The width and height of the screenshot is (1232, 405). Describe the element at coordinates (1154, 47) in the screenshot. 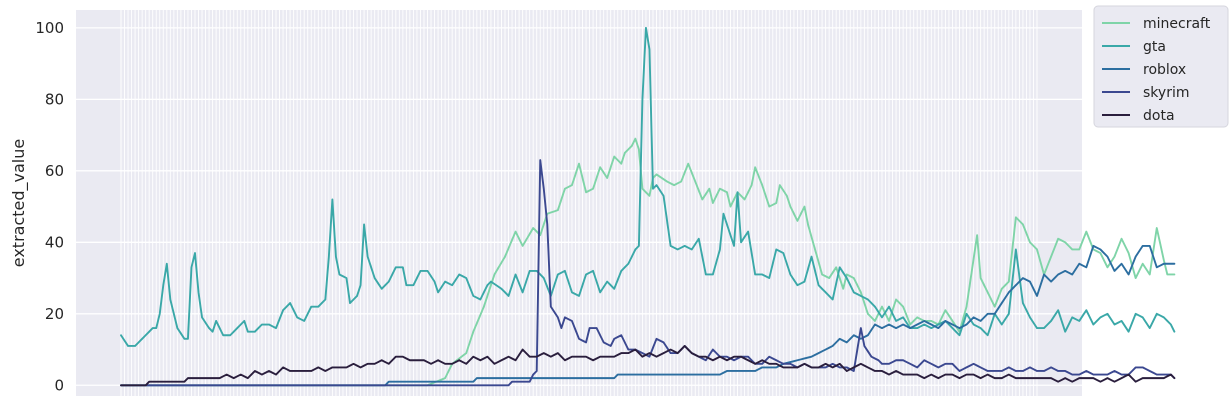

I see `legend-label-gta: gta` at that location.